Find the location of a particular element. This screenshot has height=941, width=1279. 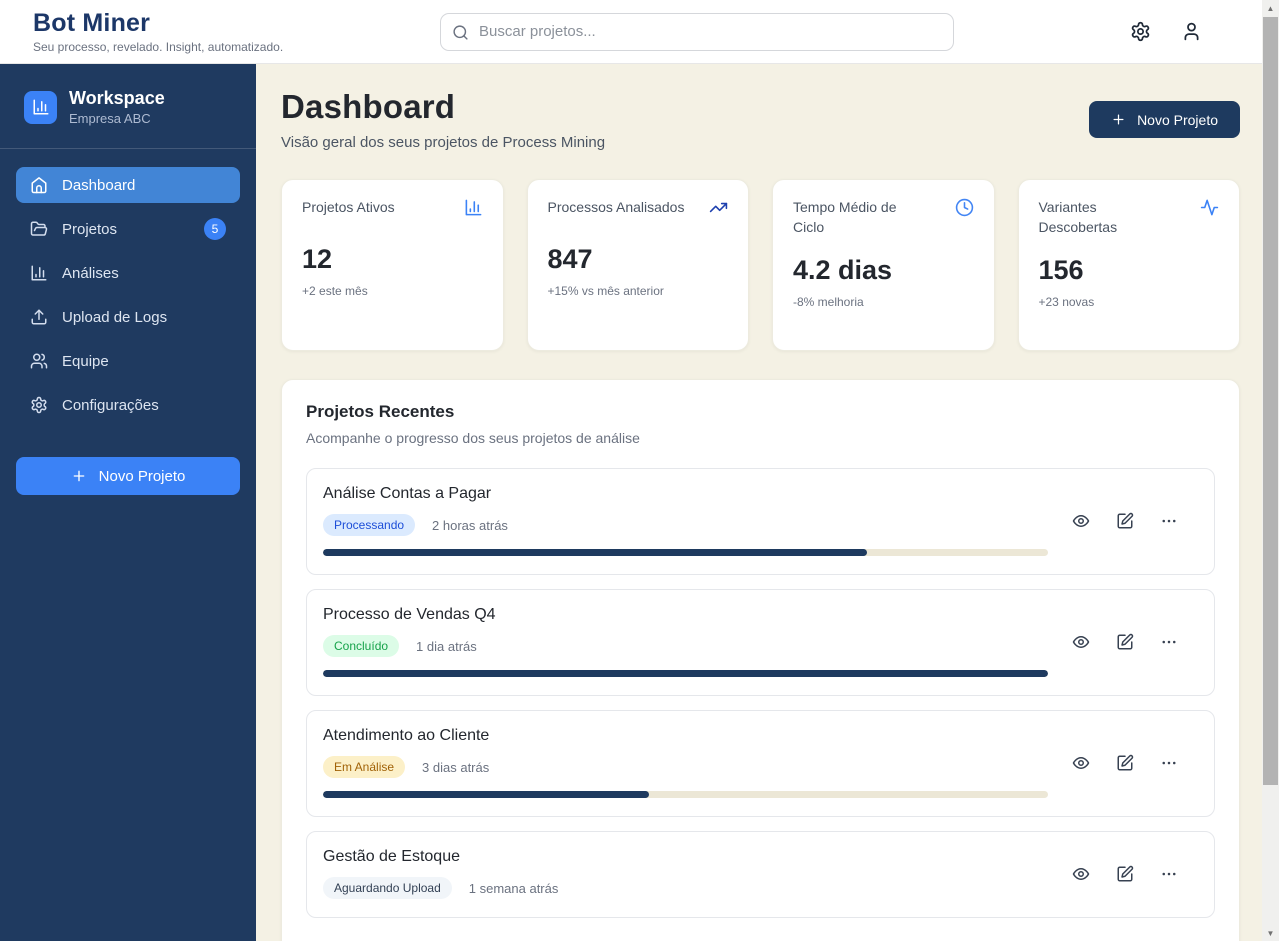

activity-icon is located at coordinates (1209, 207).